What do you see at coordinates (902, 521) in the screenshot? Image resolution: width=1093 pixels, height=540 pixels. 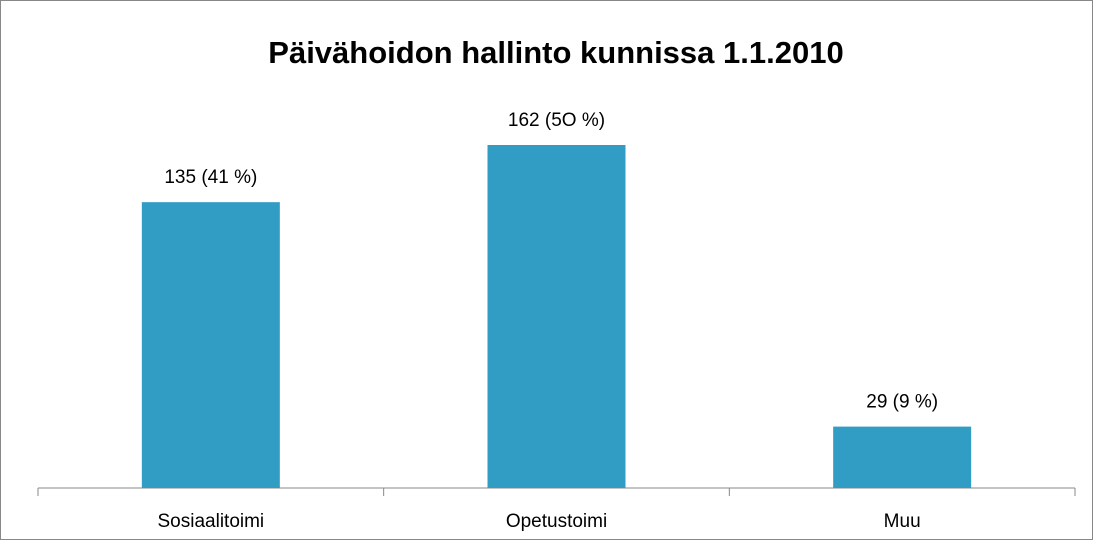 I see `x-tick-label: Muu` at bounding box center [902, 521].